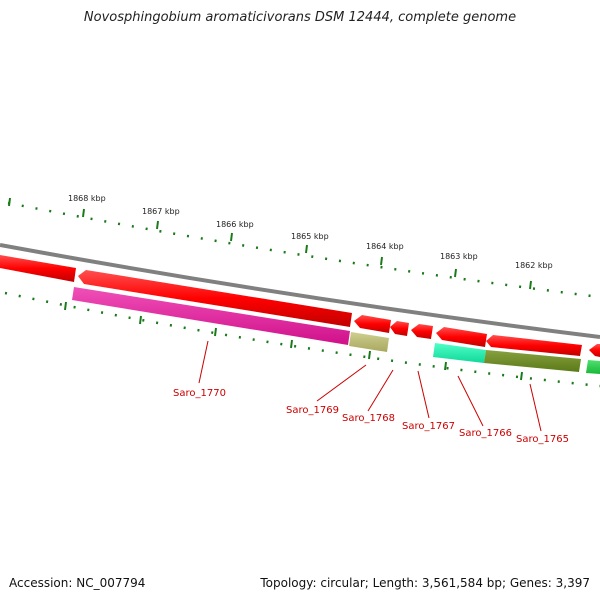 Image resolution: width=600 pixels, height=600 pixels. What do you see at coordinates (161, 211) in the screenshot?
I see `scale-label-1867: 1867 kbp` at bounding box center [161, 211].